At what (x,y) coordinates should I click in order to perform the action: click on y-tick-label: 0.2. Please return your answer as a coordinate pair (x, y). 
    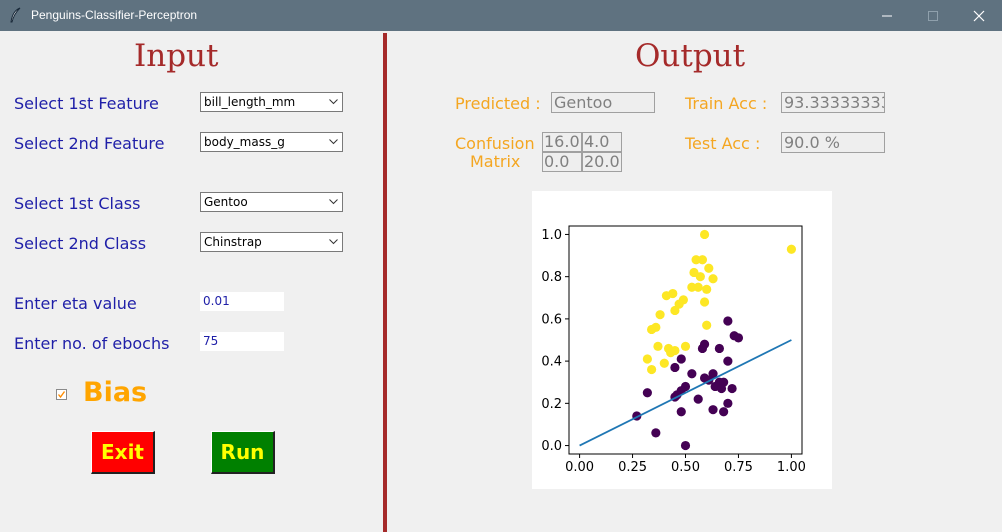
    Looking at the image, I should click on (551, 404).